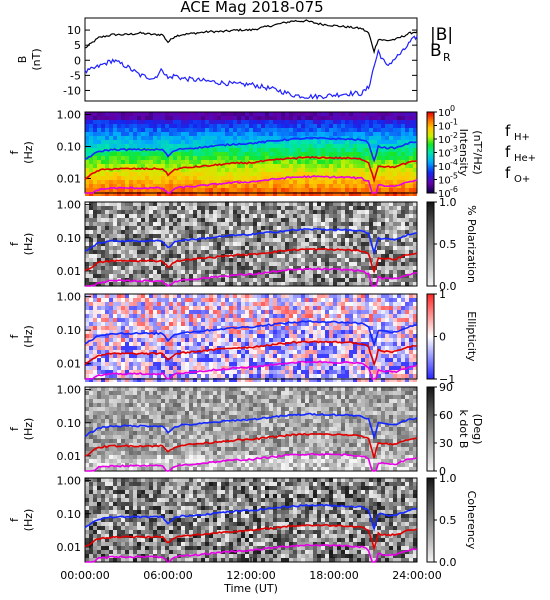 Image resolution: width=550 pixels, height=600 pixels. What do you see at coordinates (441, 35) in the screenshot?
I see `legend-B-label: |B|` at bounding box center [441, 35].